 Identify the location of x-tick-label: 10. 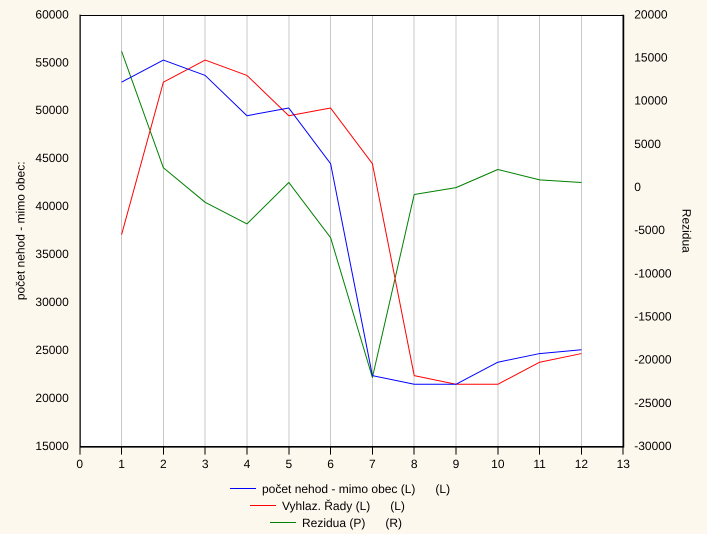
(498, 464).